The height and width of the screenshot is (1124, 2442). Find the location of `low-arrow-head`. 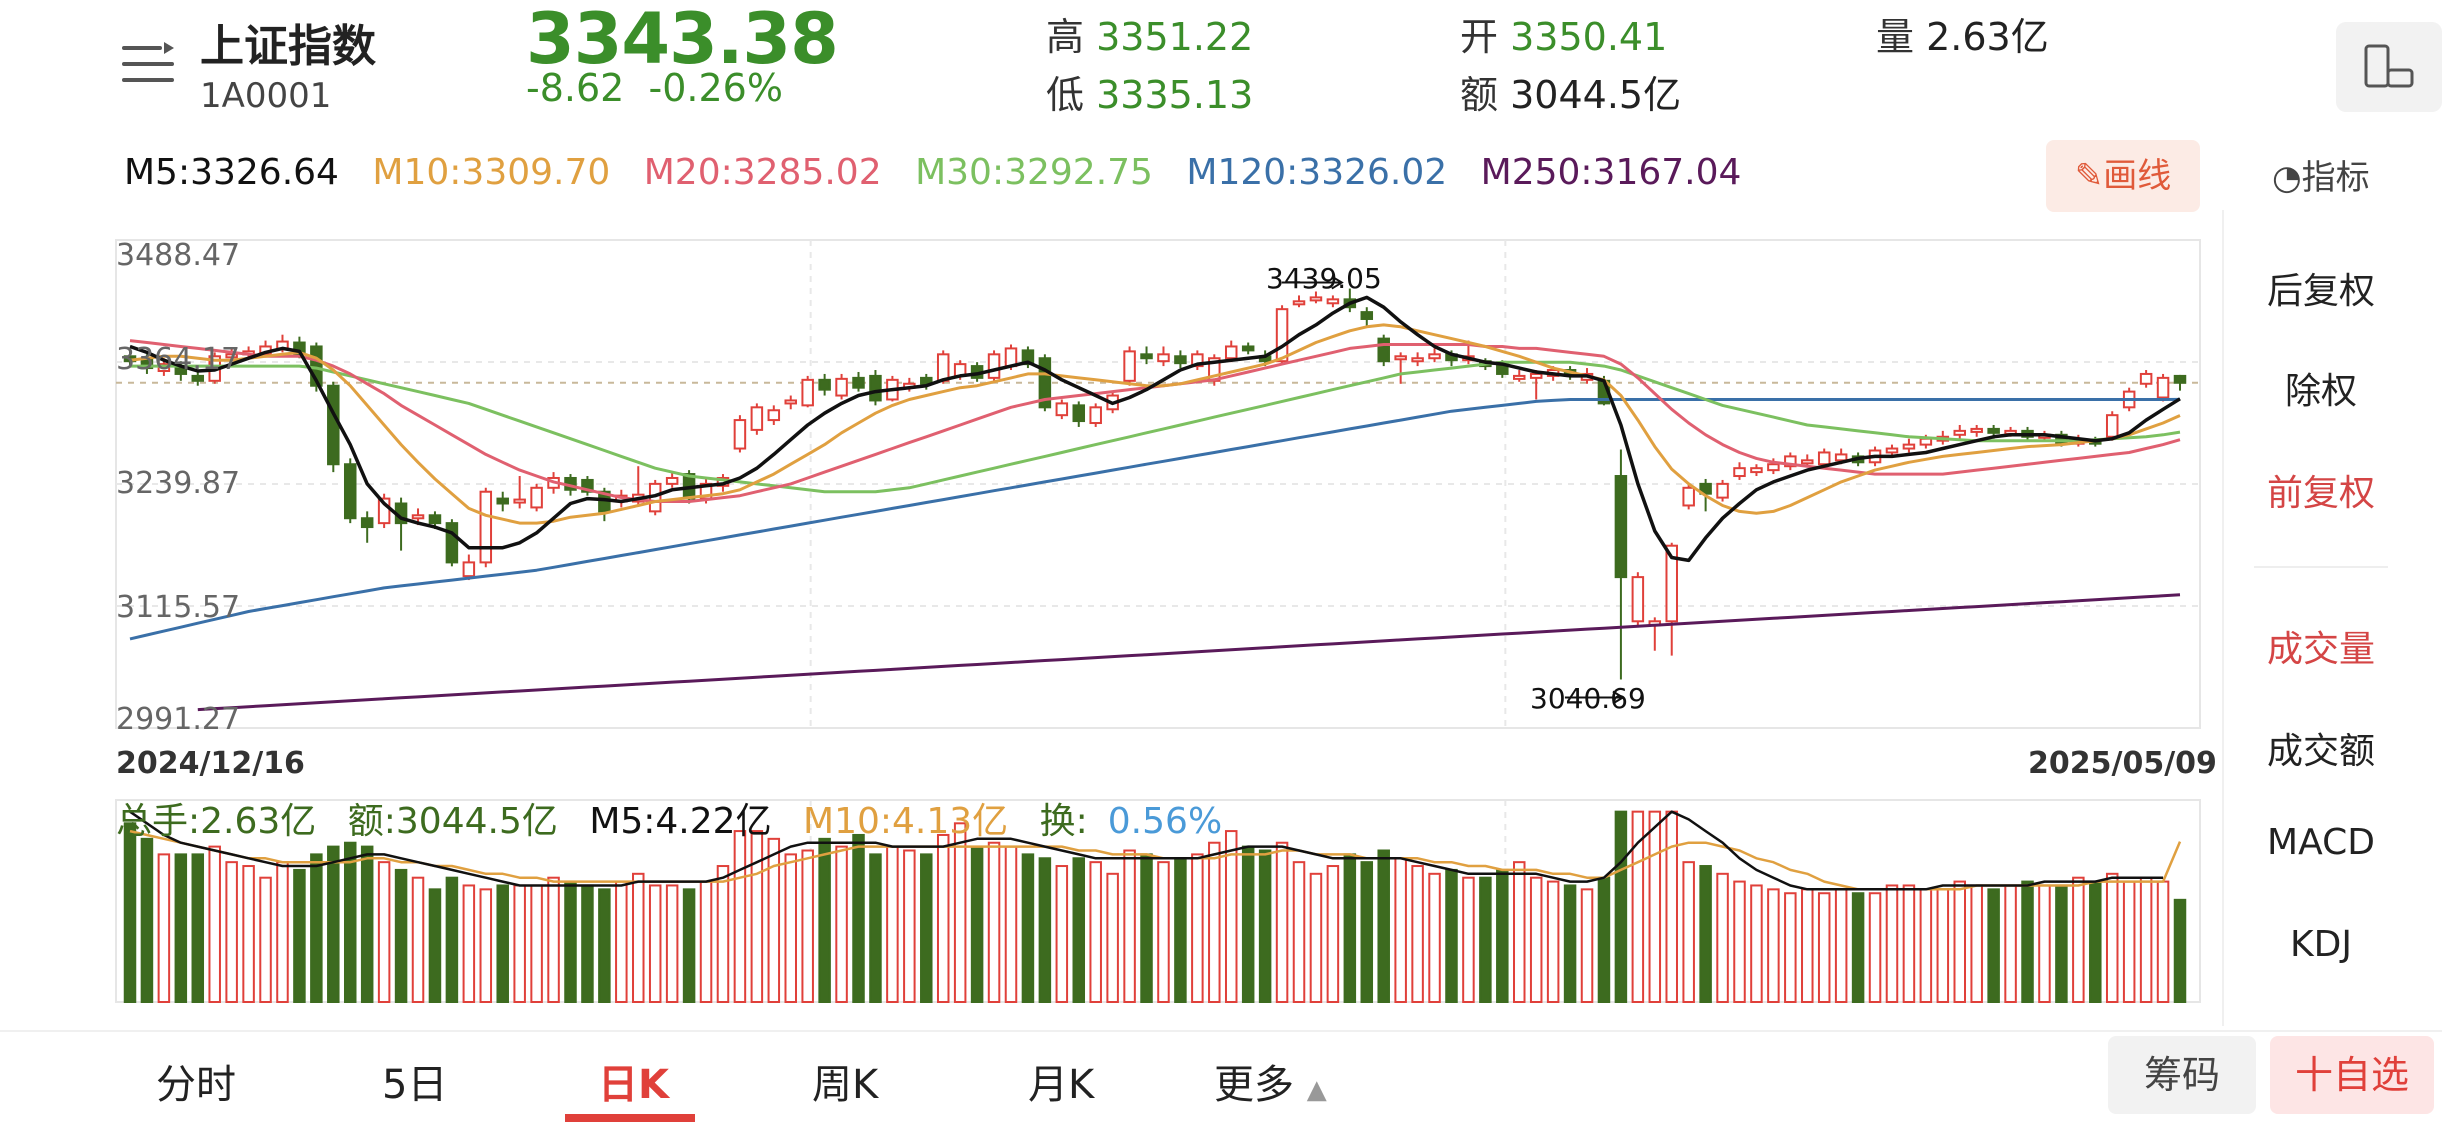

low-arrow-head is located at coordinates (1618, 697).